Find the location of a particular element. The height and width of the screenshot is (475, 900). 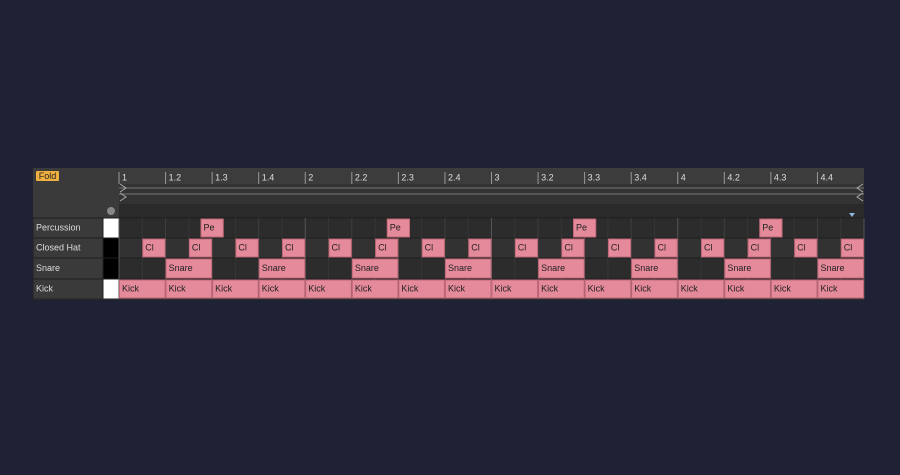

ruler-label: 2 is located at coordinates (310, 177).